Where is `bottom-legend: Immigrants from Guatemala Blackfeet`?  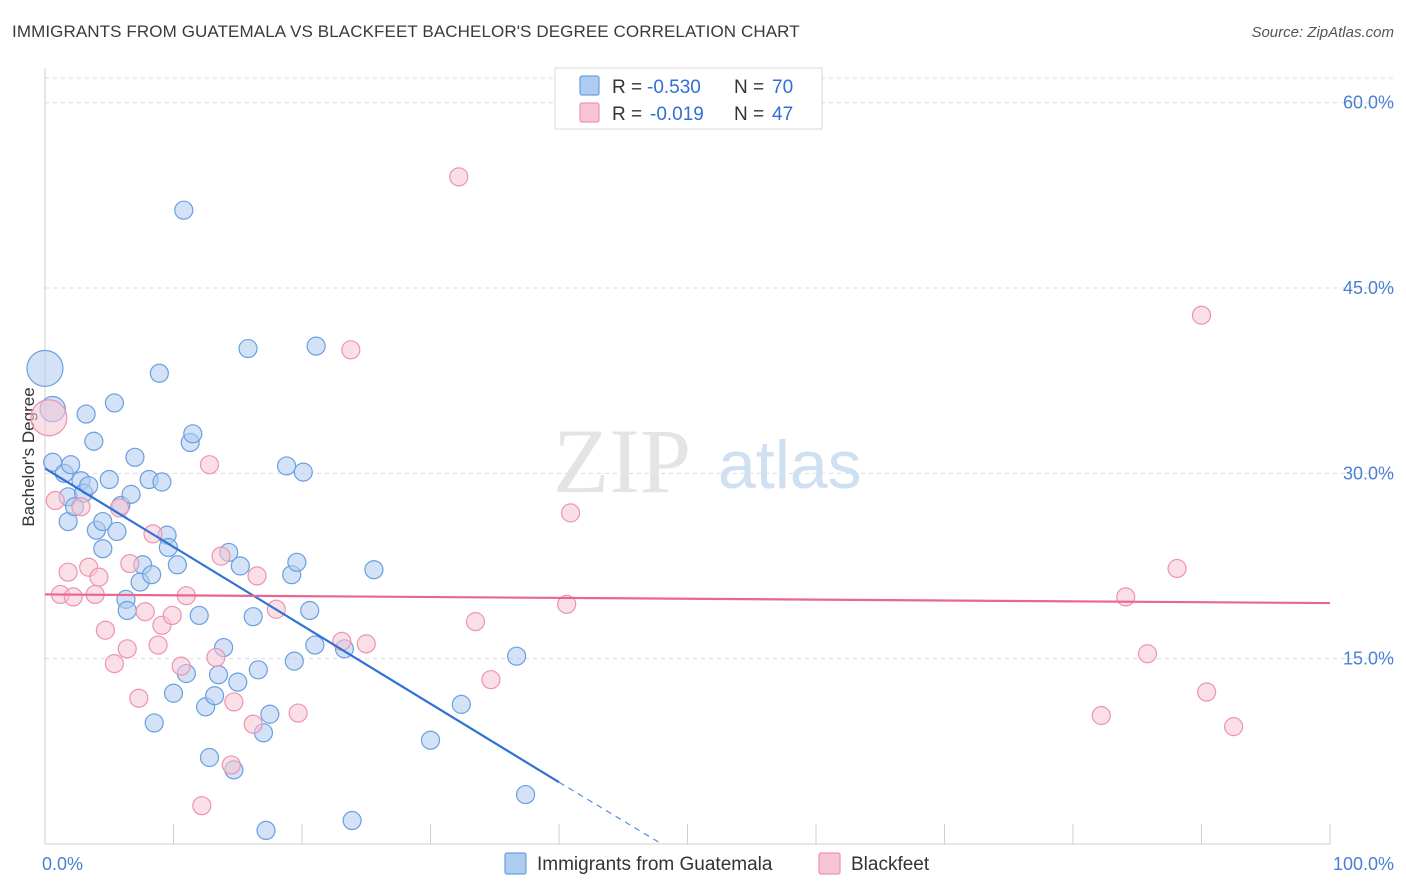
bottom-legend: Immigrants from Guatemala Blackfeet is located at coordinates (717, 863).